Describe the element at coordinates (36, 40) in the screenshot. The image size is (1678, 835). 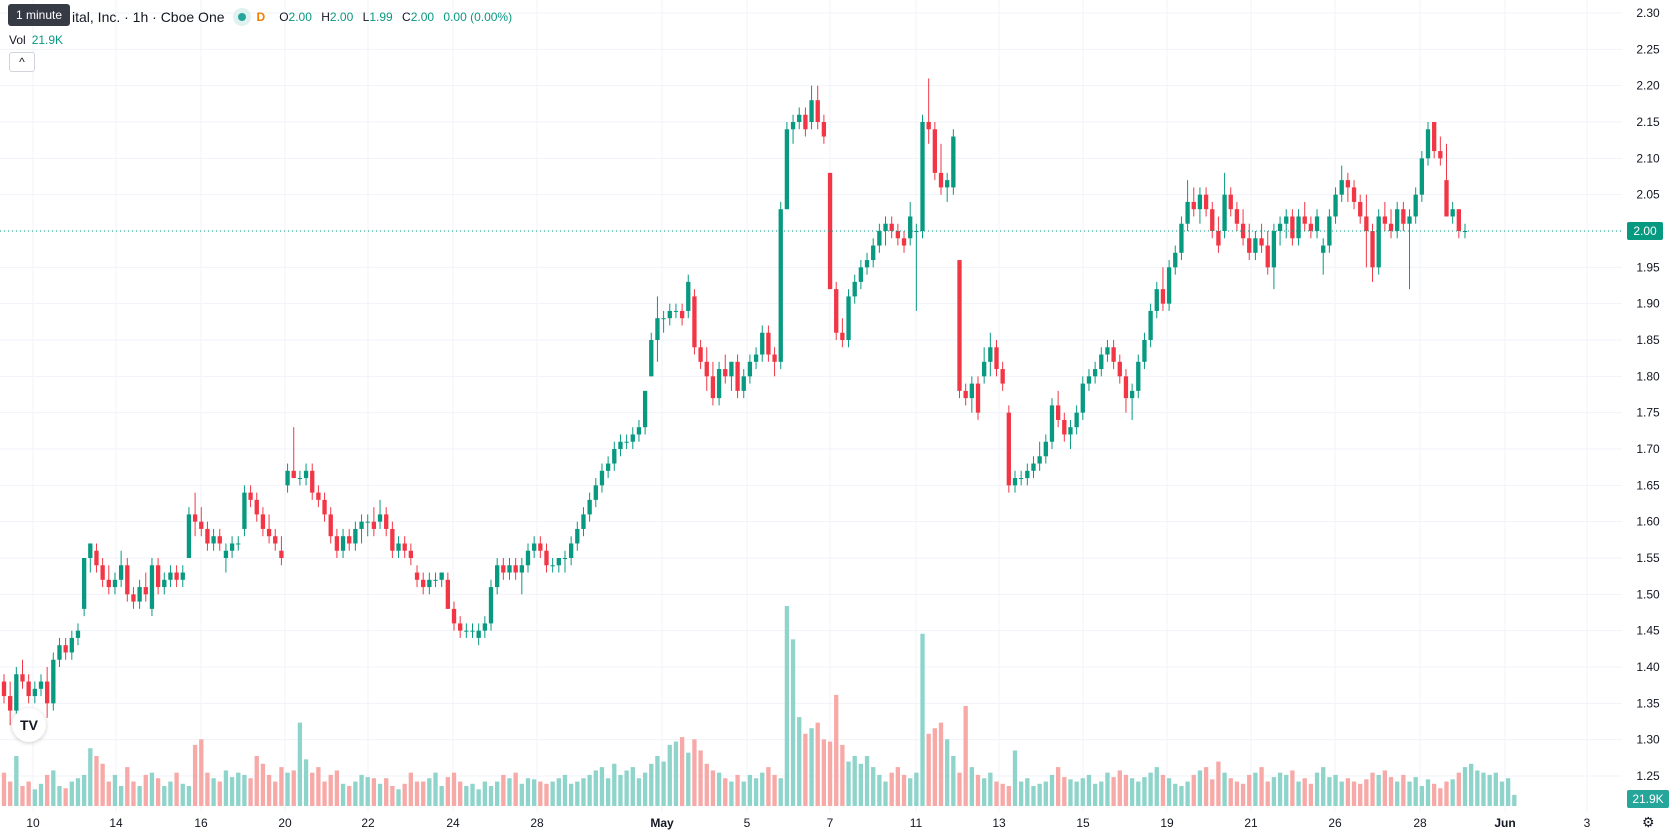
I see `volume-legend: Vol 21.9K` at that location.